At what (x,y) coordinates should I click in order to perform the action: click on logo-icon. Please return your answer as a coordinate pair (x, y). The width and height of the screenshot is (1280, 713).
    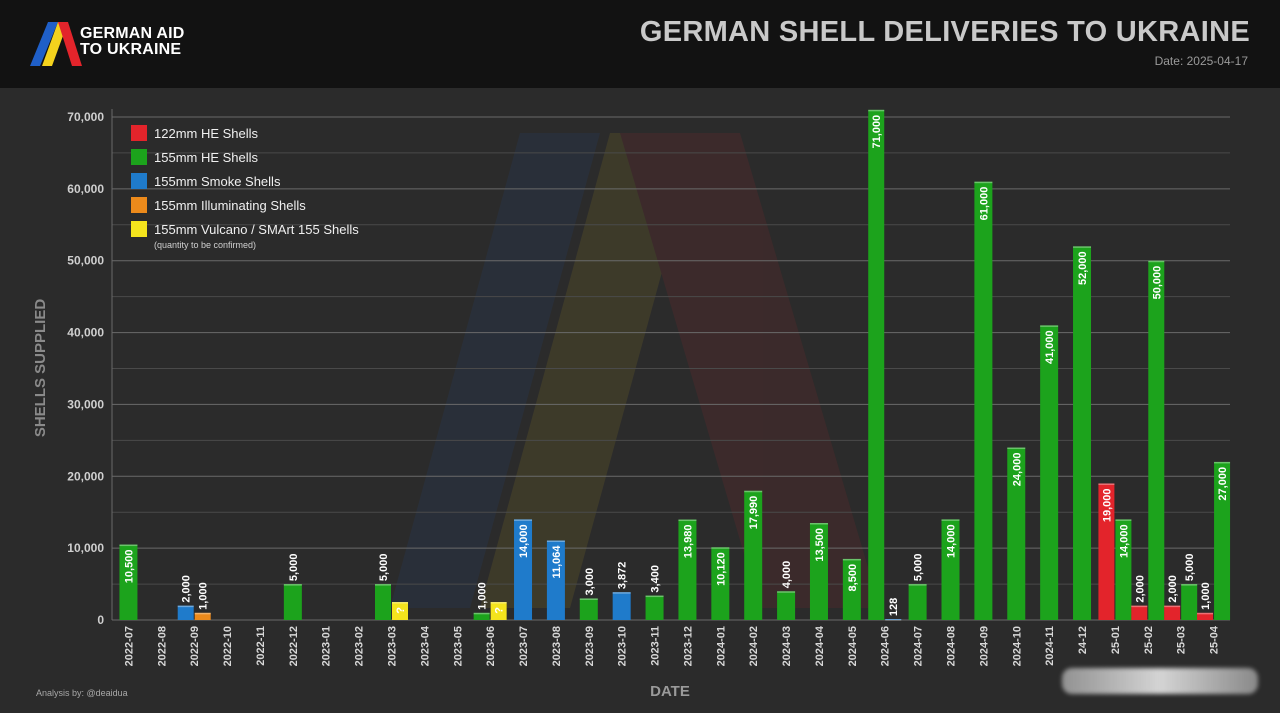
    Looking at the image, I should click on (56, 44).